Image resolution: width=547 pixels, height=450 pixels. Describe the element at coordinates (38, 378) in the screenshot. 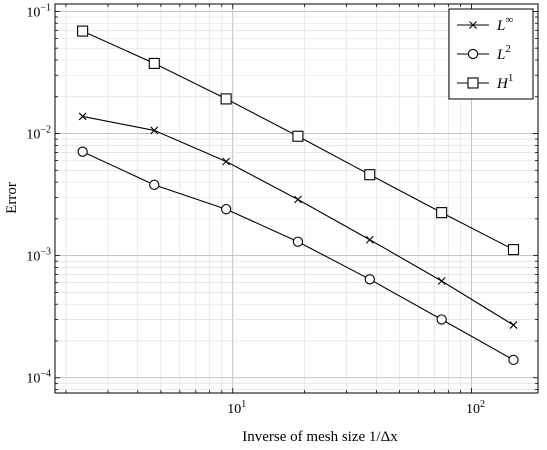

I see `y-tick-label: 10⁻⁴` at that location.